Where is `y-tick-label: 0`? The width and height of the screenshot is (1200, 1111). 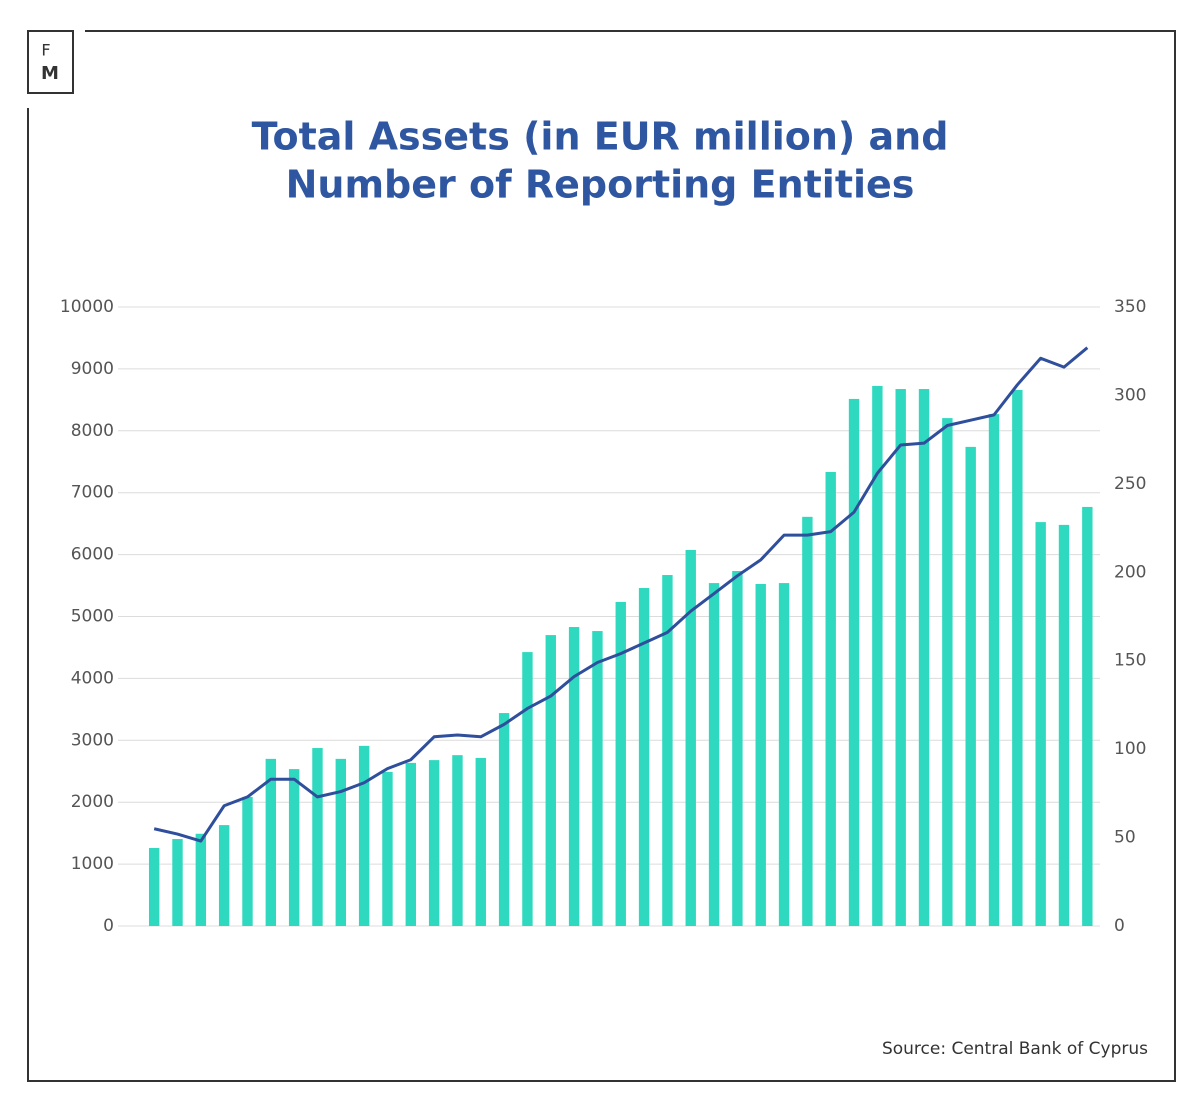
y-tick-label: 0 is located at coordinates (108, 926).